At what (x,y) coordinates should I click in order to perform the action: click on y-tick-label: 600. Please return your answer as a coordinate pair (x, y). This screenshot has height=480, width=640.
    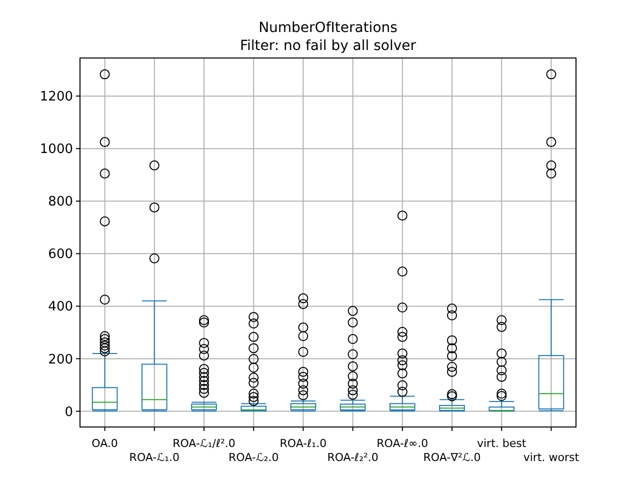
    Looking at the image, I should click on (60, 254).